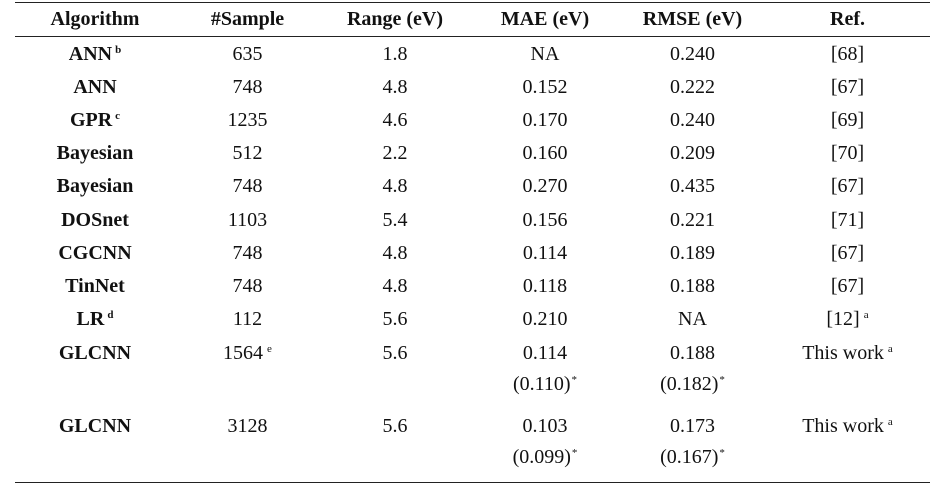 This screenshot has height=483, width=945. I want to click on mae-cell: 0.114 (0.110)*, so click(545, 372).